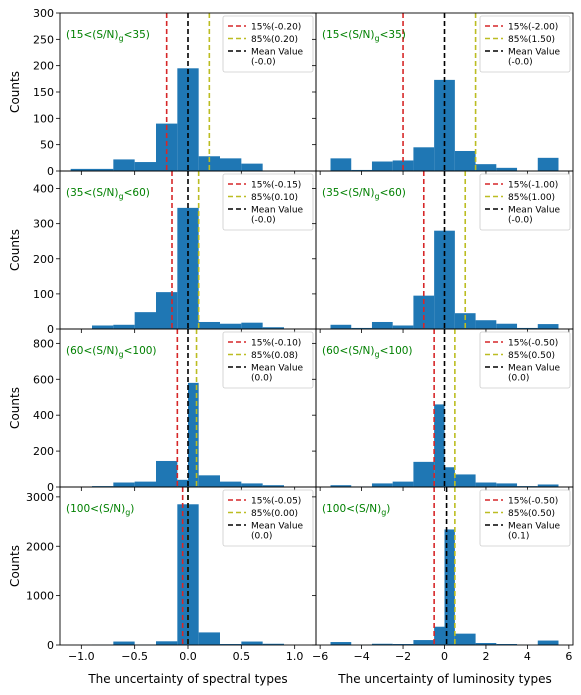  What do you see at coordinates (348, 193) in the screenshot?
I see `panel-label-main: (35<(S/N)` at bounding box center [348, 193].